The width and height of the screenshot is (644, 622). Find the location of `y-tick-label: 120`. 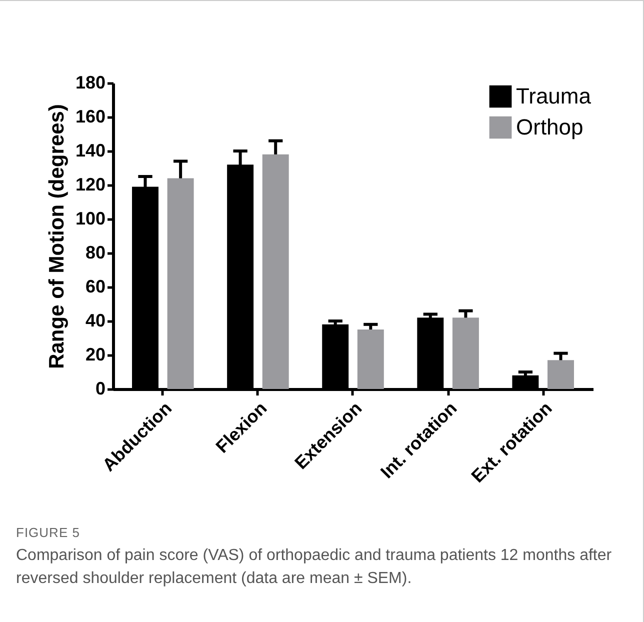

y-tick-label: 120 is located at coordinates (90, 184).